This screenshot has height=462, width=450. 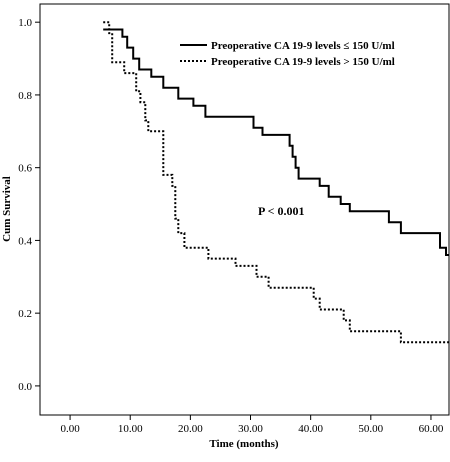 What do you see at coordinates (130, 429) in the screenshot?
I see `x-tick-label: 10.00` at bounding box center [130, 429].